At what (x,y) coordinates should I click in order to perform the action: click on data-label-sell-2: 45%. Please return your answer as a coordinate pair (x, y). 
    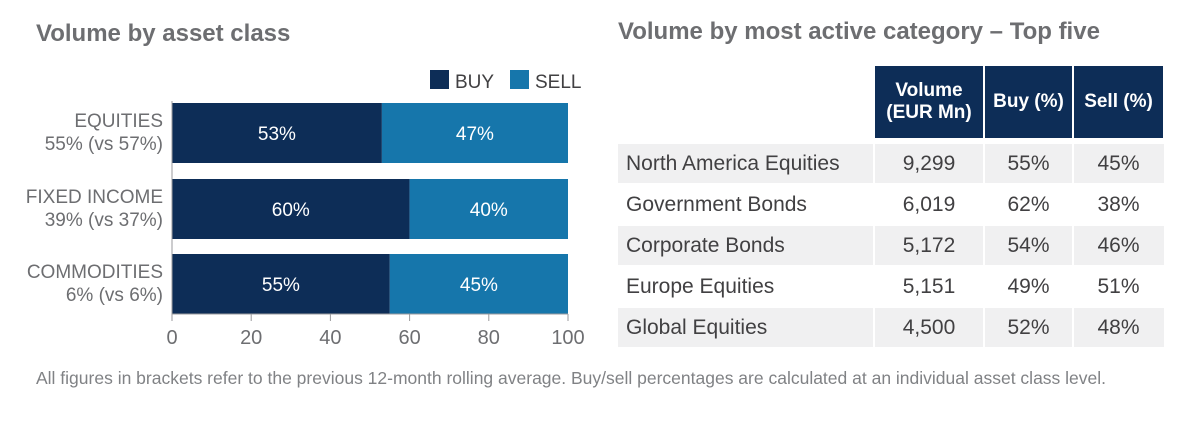
    Looking at the image, I should click on (479, 285).